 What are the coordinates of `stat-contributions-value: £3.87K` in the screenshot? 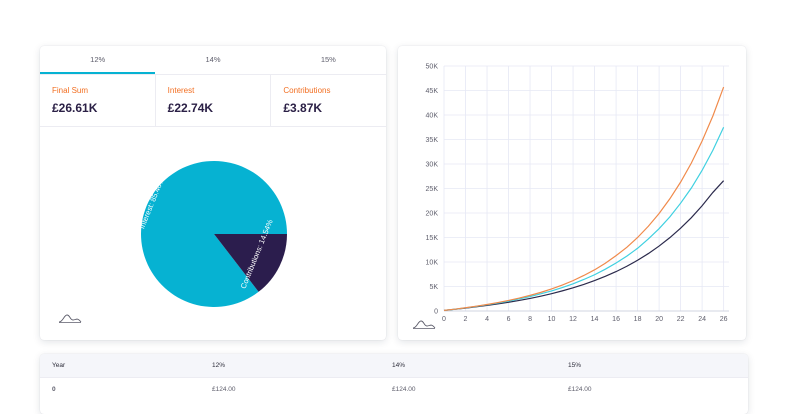 It's located at (303, 108).